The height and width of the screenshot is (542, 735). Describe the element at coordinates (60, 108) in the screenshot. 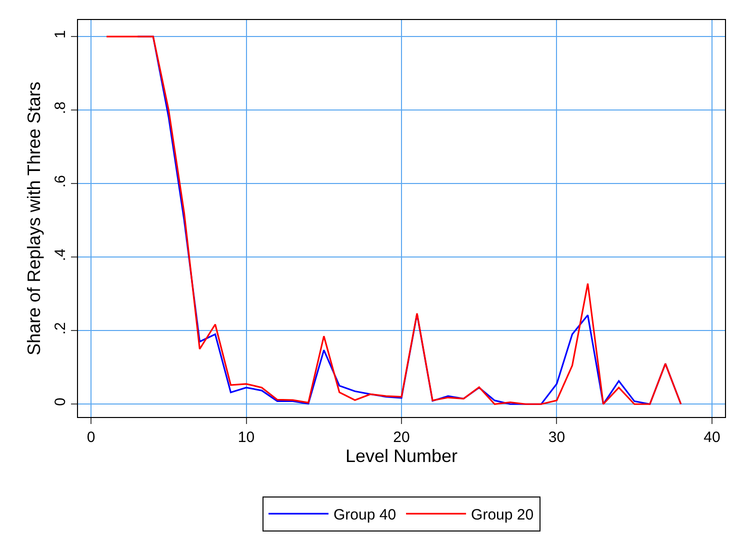

I see `y-tick-label: .8` at that location.